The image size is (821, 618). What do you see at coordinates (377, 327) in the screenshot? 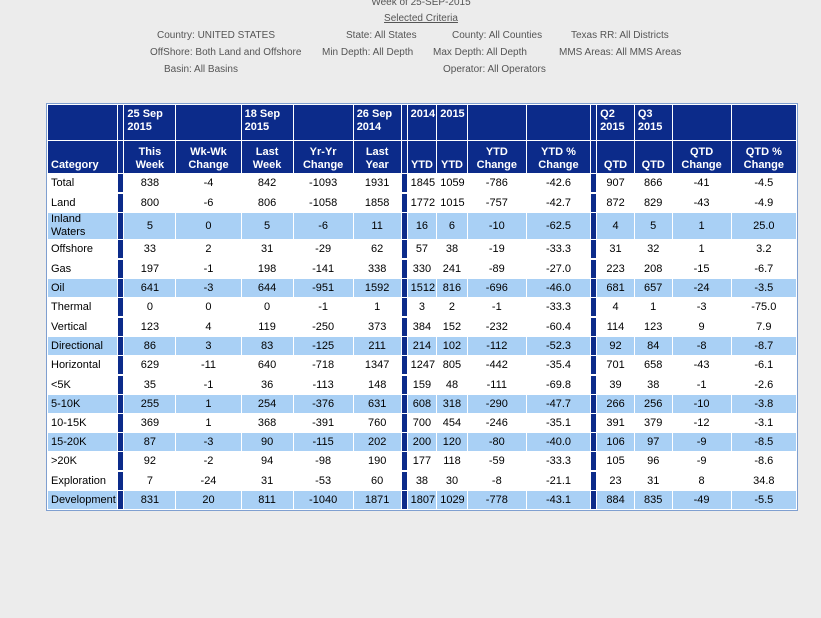
I see `cell: 373` at bounding box center [377, 327].